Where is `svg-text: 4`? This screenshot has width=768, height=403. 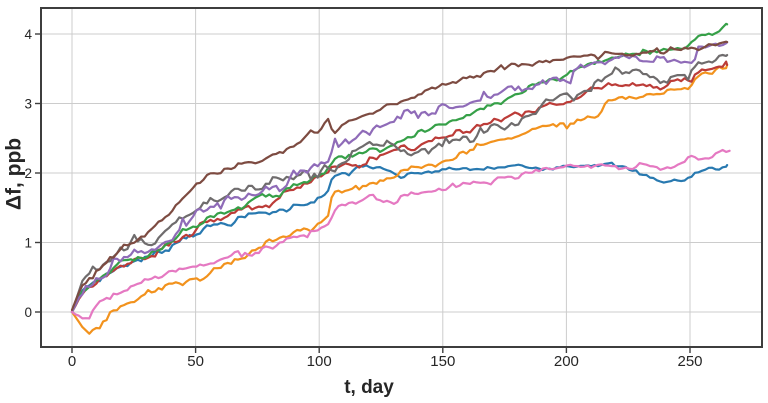 svg-text: 4 is located at coordinates (28, 34).